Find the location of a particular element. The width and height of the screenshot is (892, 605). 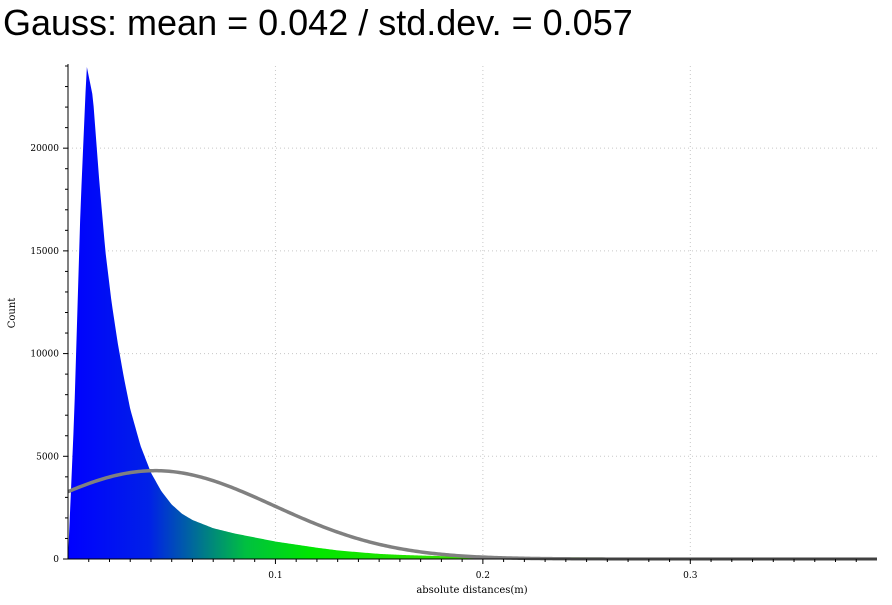

x-tick-label: 0.3 is located at coordinates (690, 576).